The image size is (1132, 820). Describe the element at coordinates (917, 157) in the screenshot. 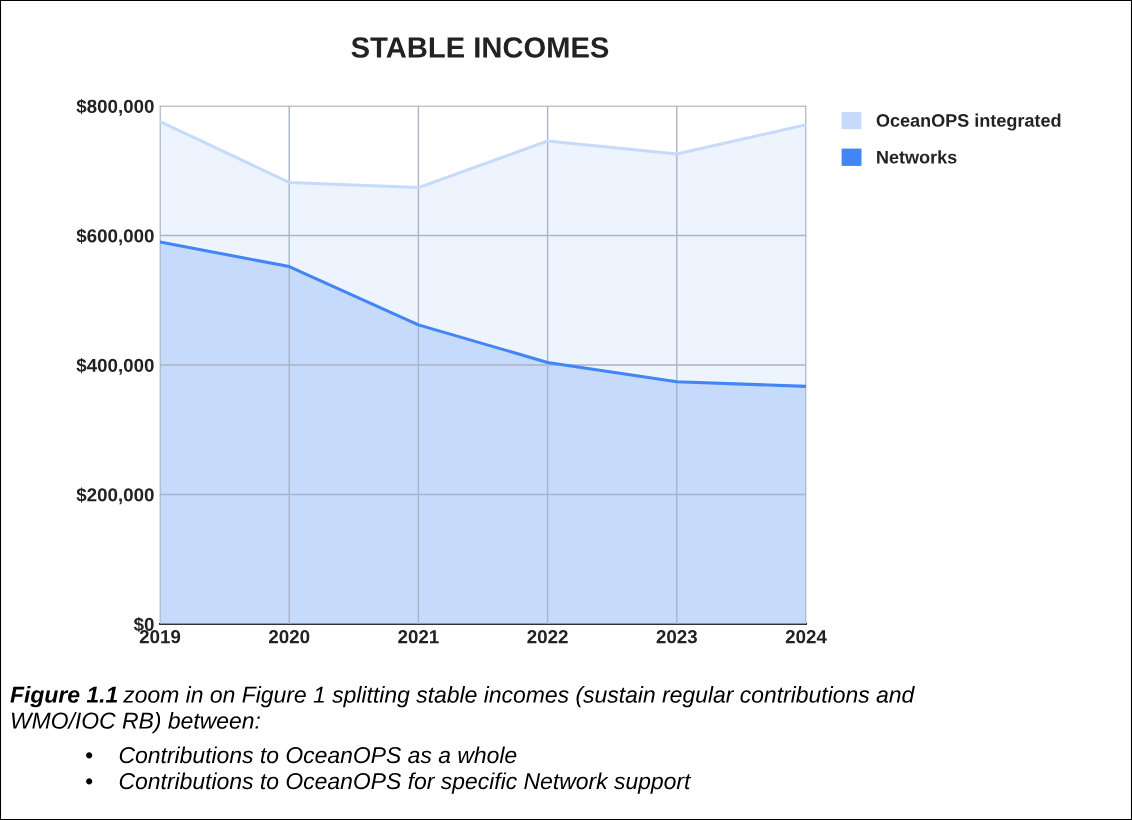

I see `legend-label: Networks` at that location.